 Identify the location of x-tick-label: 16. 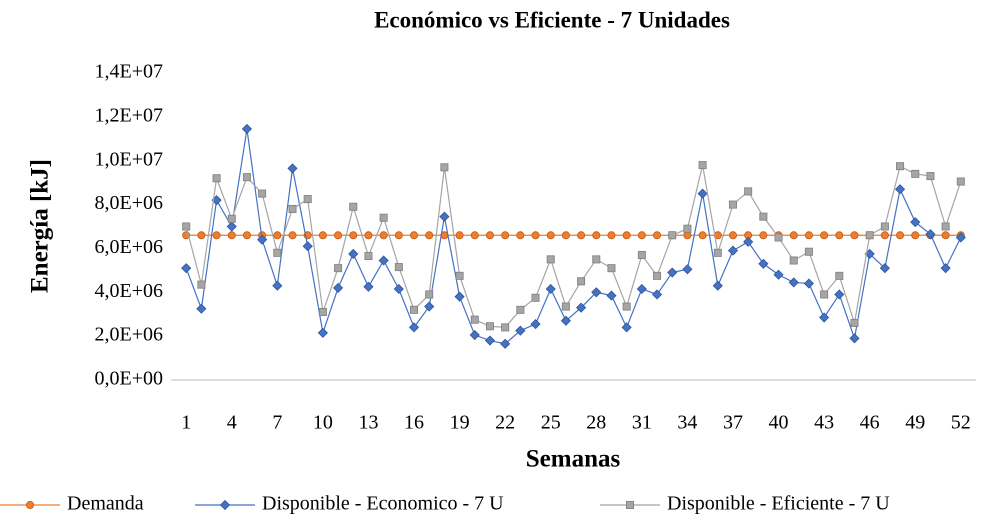
(414, 423).